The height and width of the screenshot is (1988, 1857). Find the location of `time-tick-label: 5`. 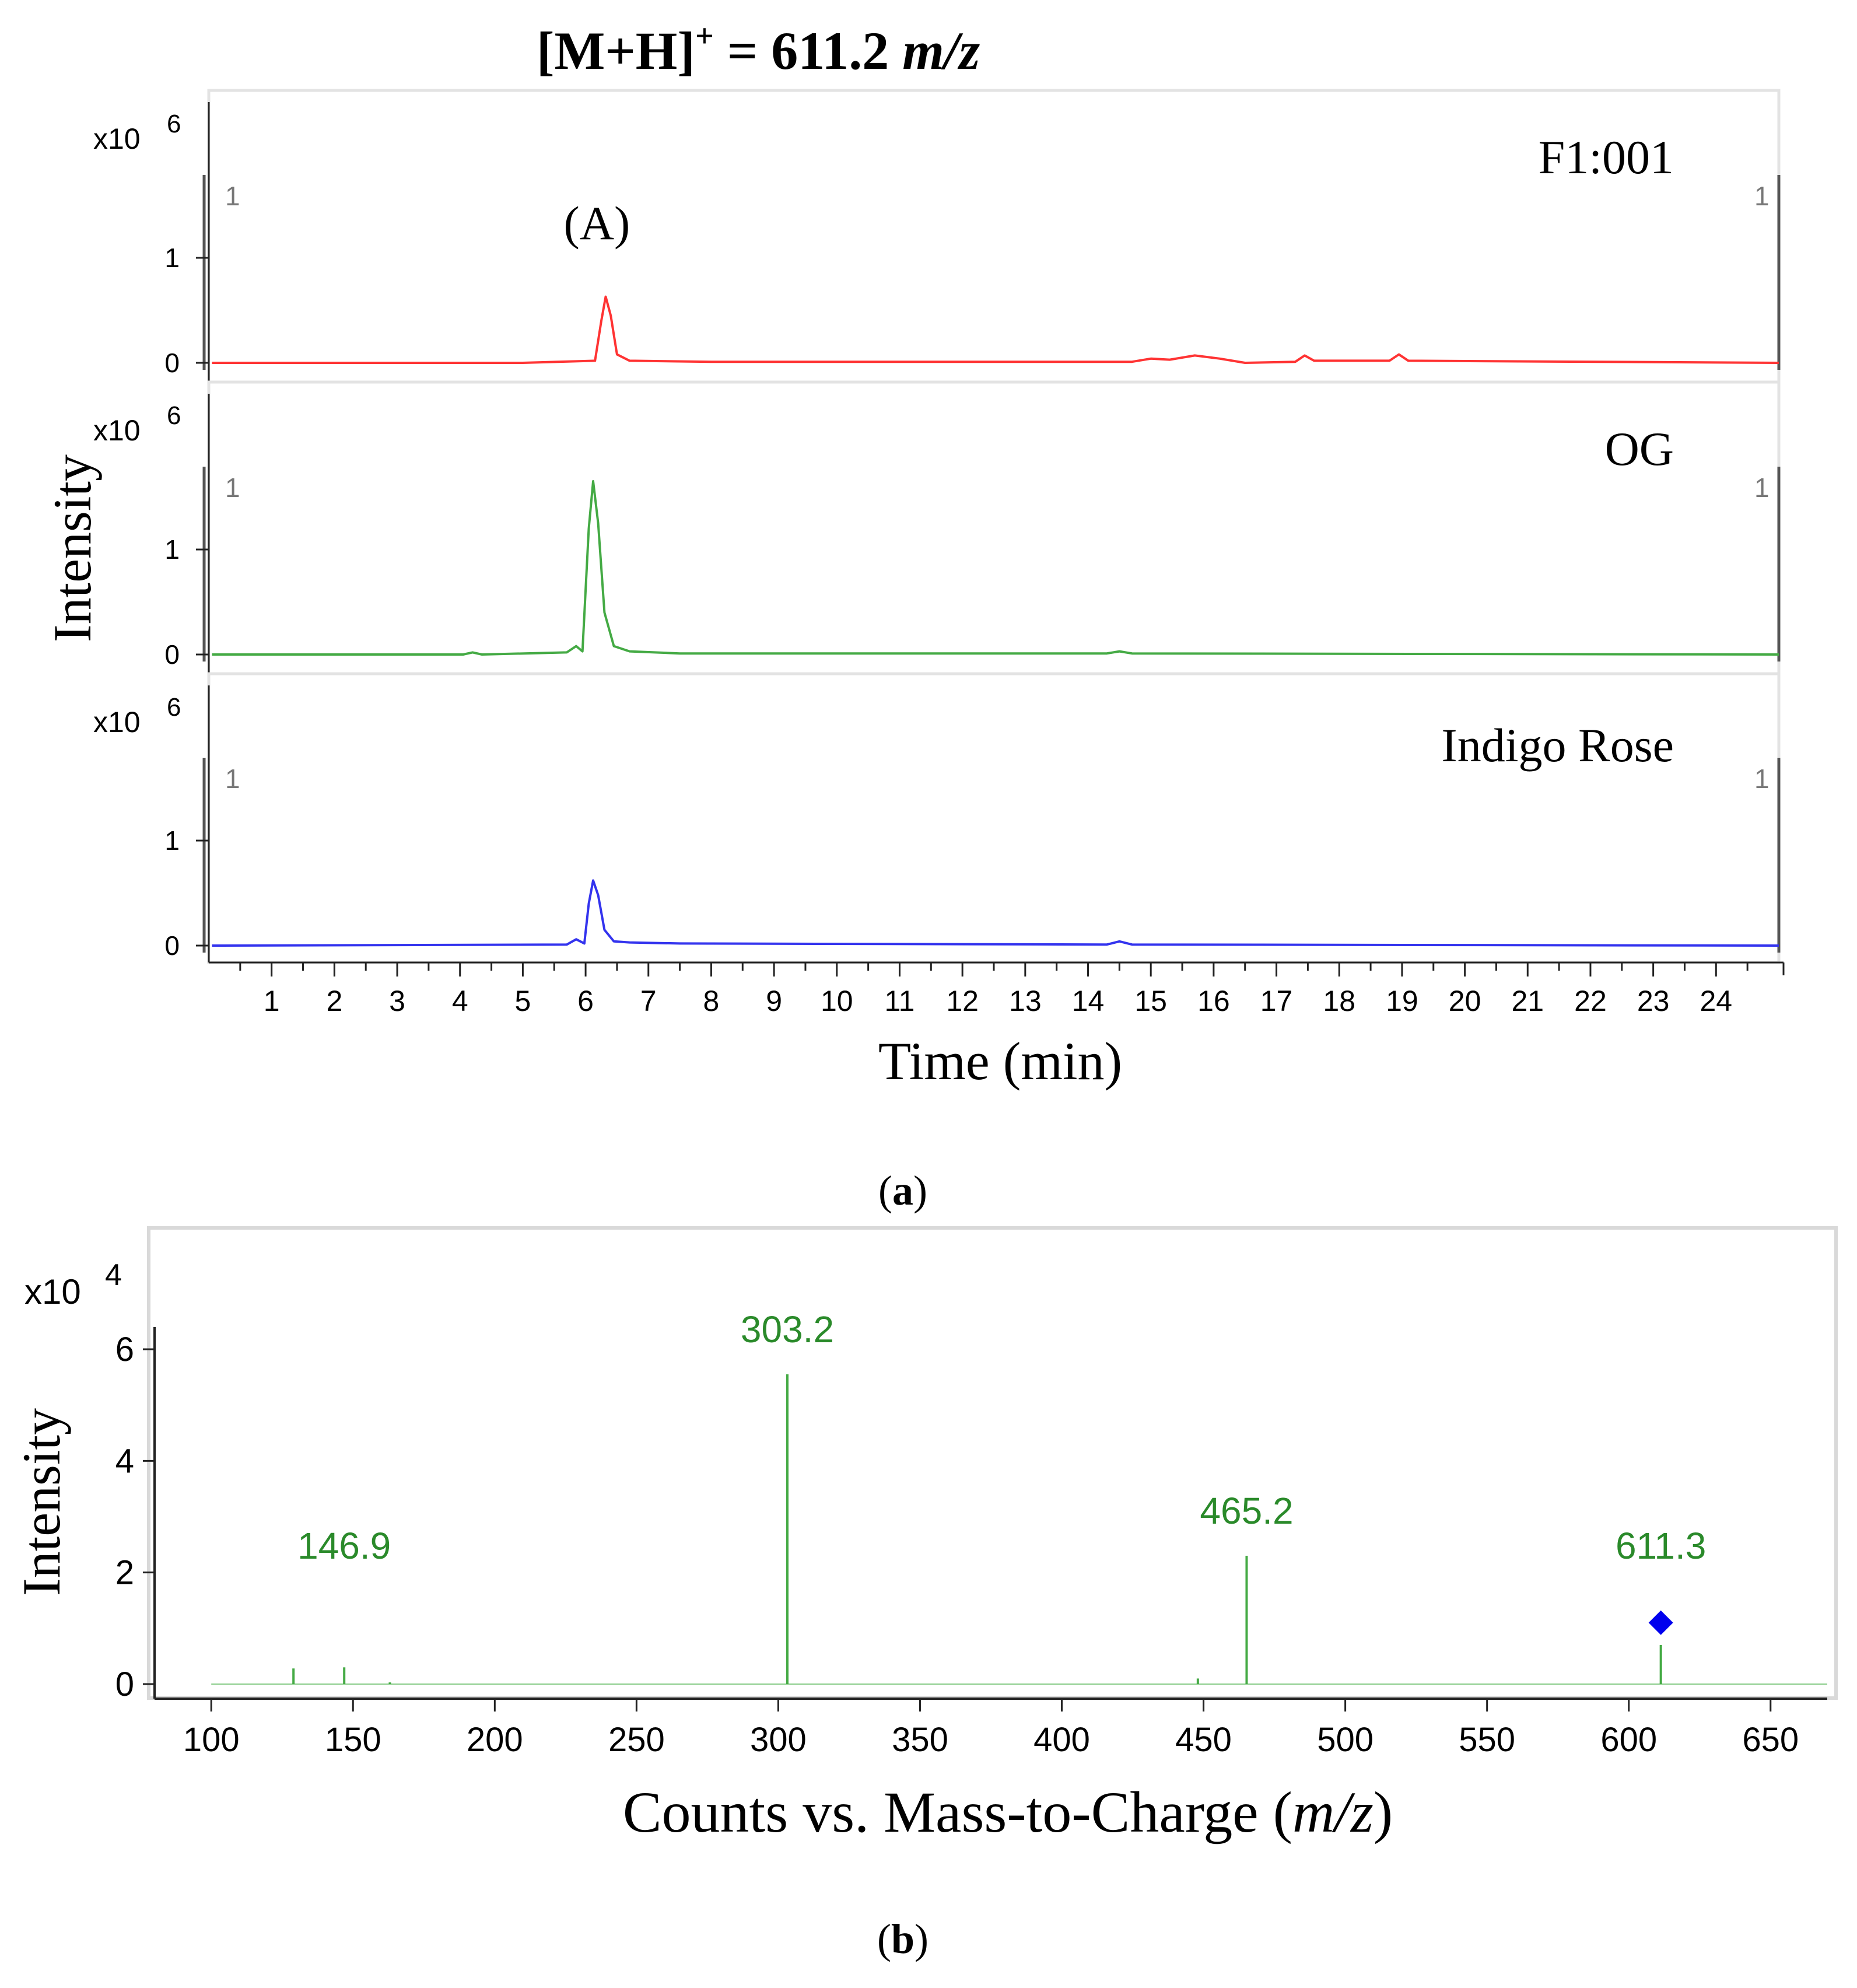

time-tick-label: 5 is located at coordinates (522, 1001).